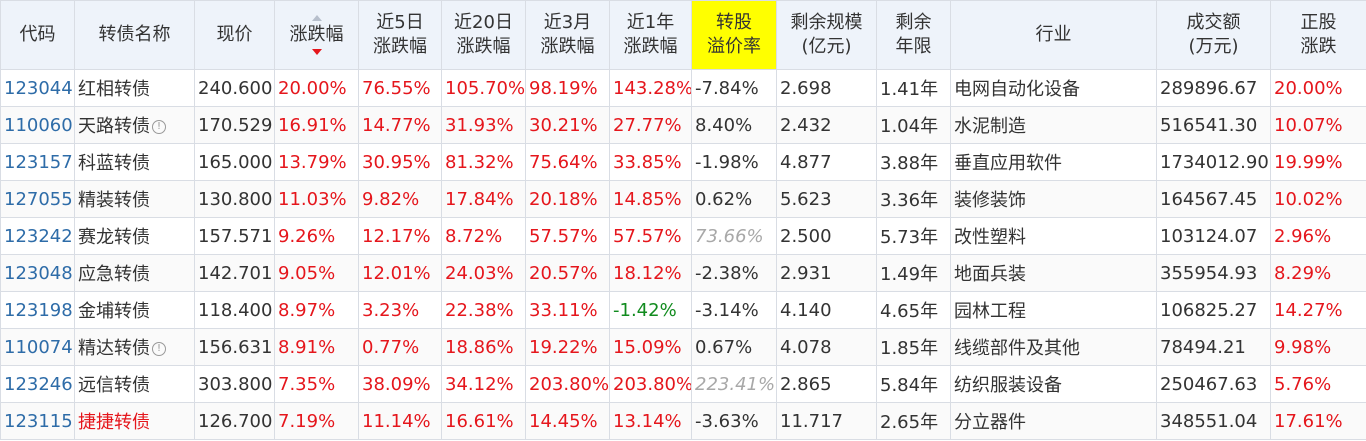 The width and height of the screenshot is (1366, 441). I want to click on change-cell: 16.91%, so click(316, 125).